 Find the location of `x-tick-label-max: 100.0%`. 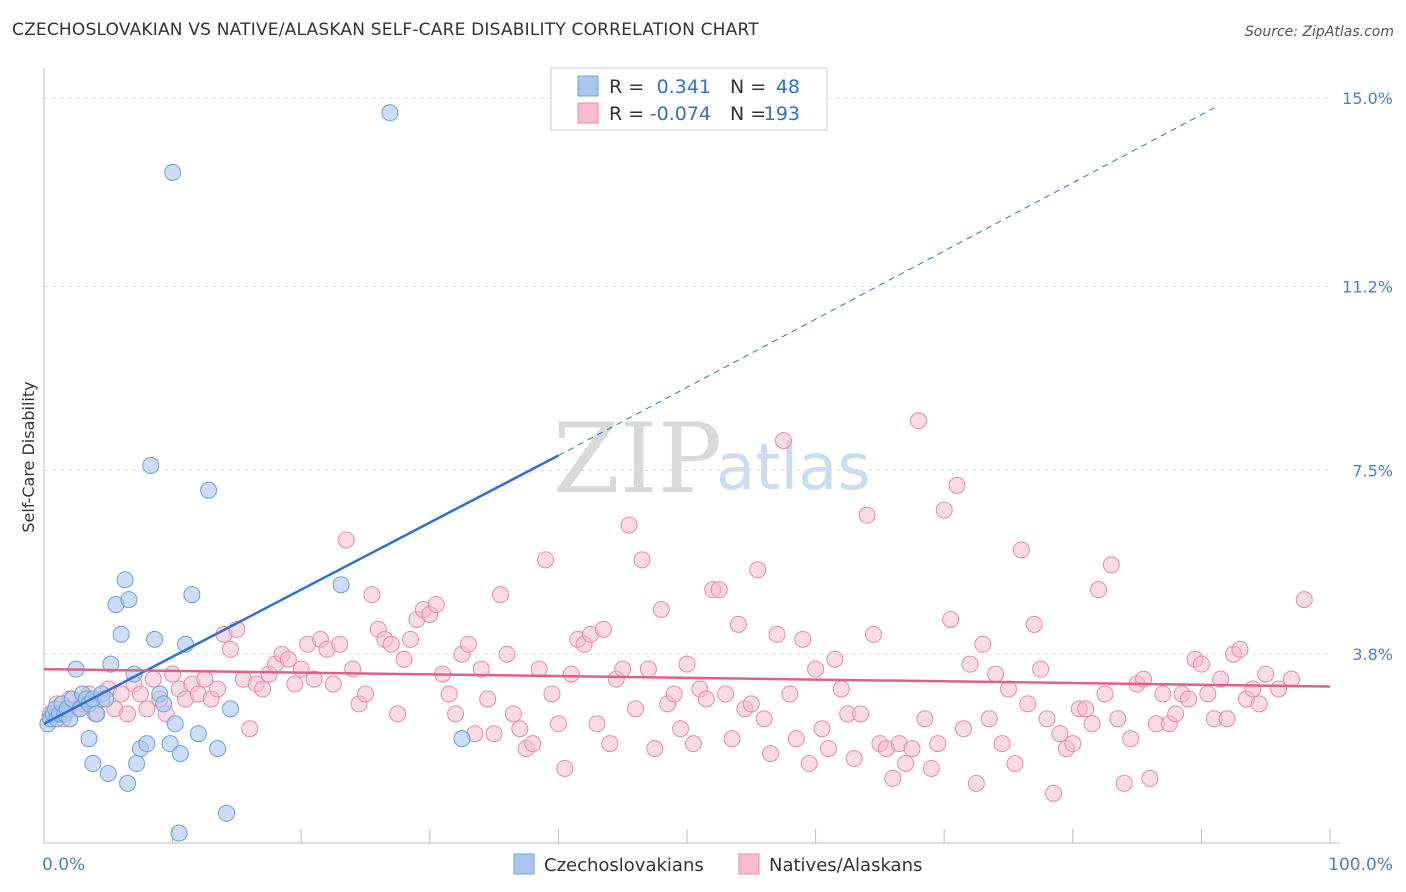

x-tick-label-max: 100.0% is located at coordinates (1360, 865).